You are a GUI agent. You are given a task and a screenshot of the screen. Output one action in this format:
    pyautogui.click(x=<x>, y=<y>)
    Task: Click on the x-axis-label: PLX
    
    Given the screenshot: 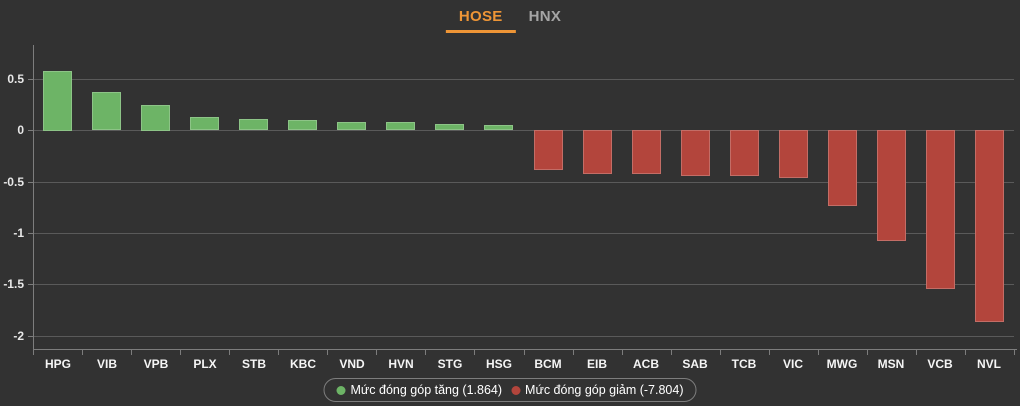 What is the action you would take?
    pyautogui.click(x=205, y=364)
    